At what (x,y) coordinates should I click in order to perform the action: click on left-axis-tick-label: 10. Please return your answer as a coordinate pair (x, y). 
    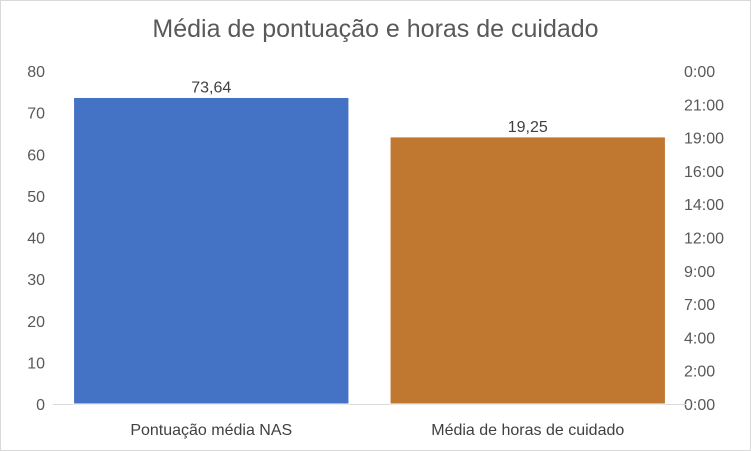
    Looking at the image, I should click on (36, 363).